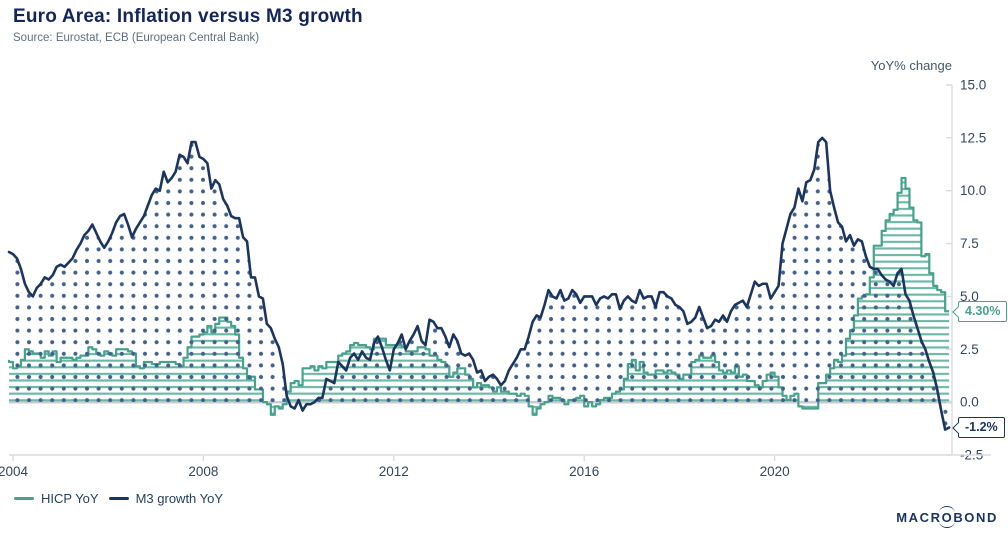 This screenshot has width=1008, height=542. Describe the element at coordinates (584, 471) in the screenshot. I see `x-tick-label: 2016` at that location.